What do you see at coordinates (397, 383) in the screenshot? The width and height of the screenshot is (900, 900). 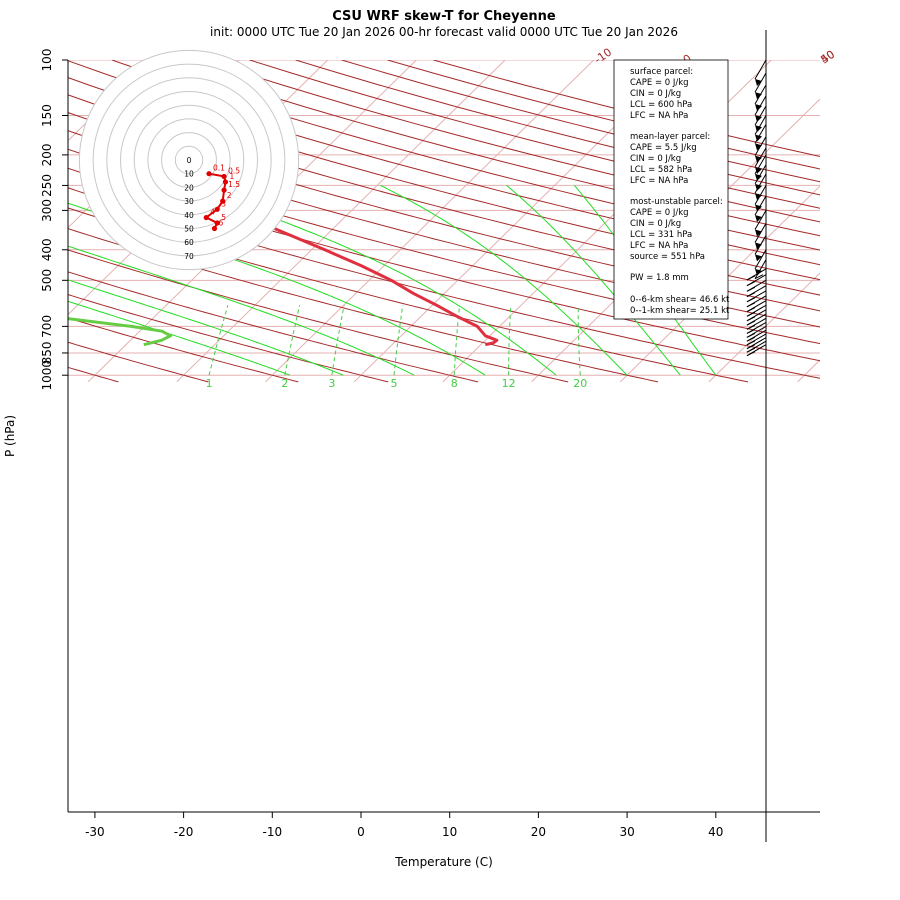 I see `mixing-ratio-labels: 1 2 3 5 8 12 20` at bounding box center [397, 383].